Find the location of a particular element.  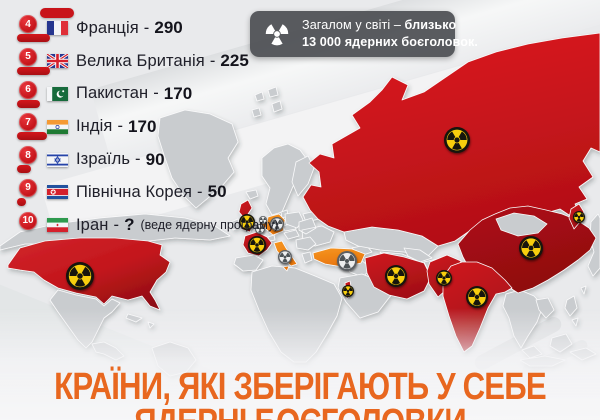

radiation-icon-pakistan is located at coordinates (444, 278).